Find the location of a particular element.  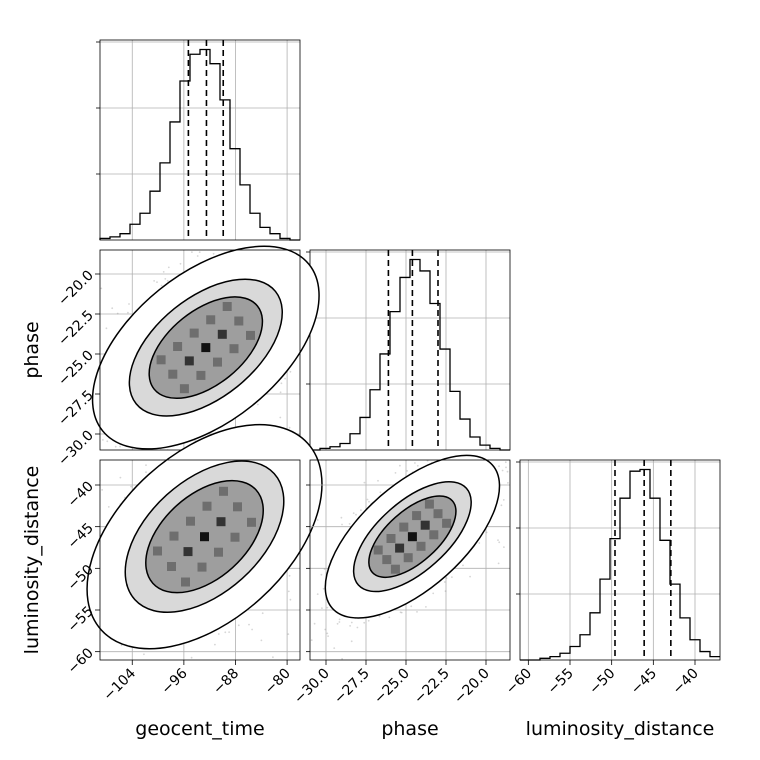

tick-label-x-geocent_time: −80 is located at coordinates (278, 682).